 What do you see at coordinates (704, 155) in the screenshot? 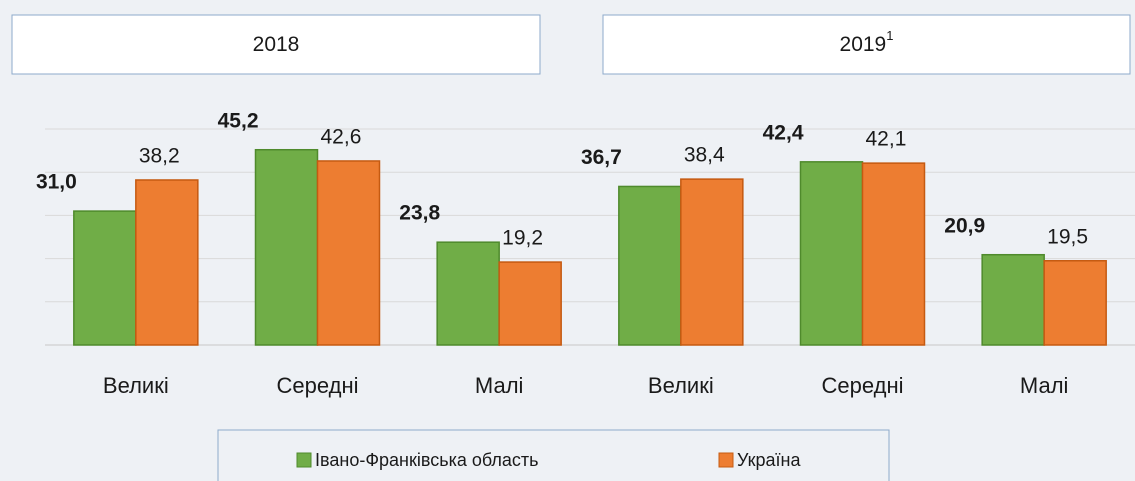
I see `value-label: 38,4` at bounding box center [704, 155].